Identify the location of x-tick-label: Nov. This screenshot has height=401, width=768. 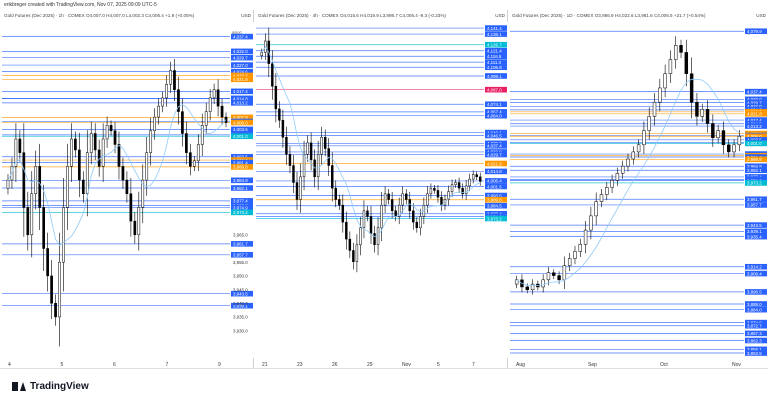
(406, 365).